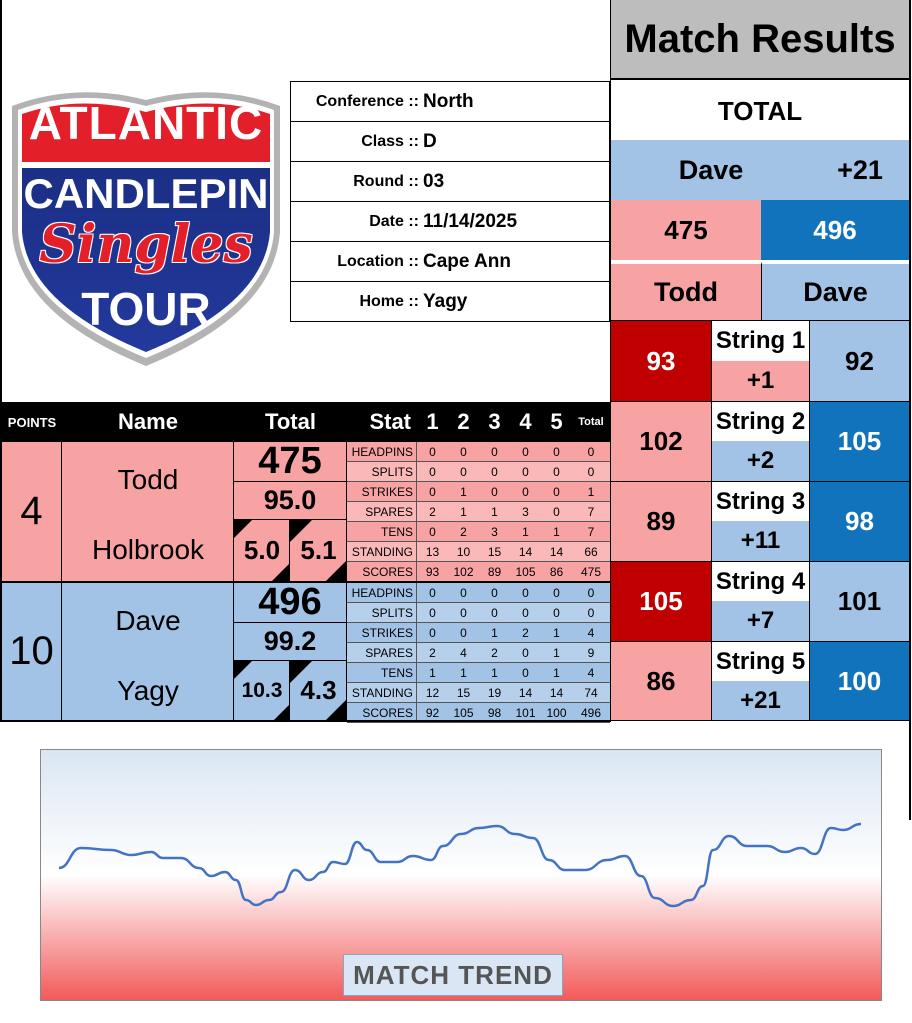  I want to click on results-bottom-border, so click(760, 720).